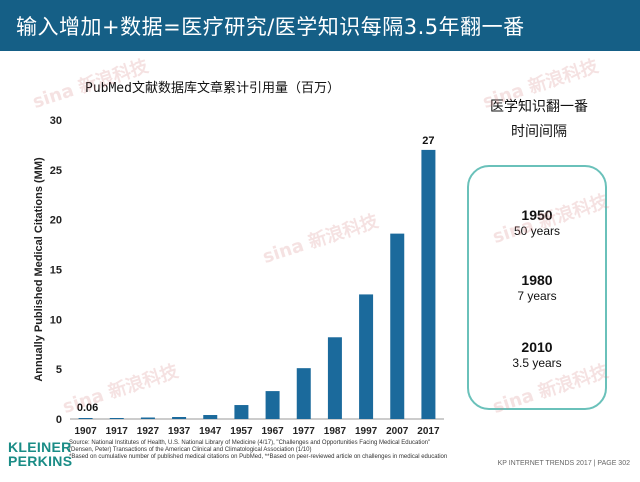  I want to click on y-tick-label: 10, so click(56, 320).